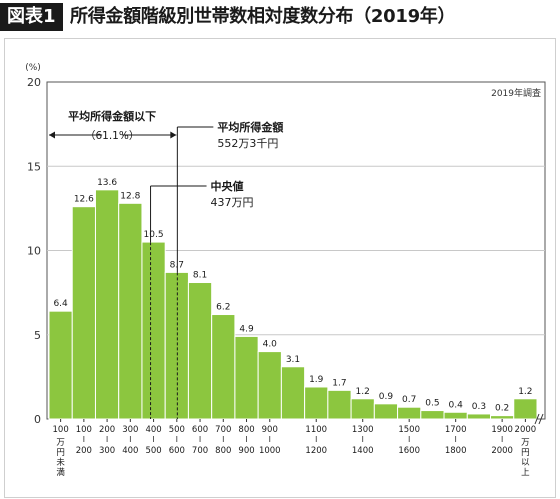 The width and height of the screenshot is (560, 499). What do you see at coordinates (386, 397) in the screenshot?
I see `bar-value-label: 0.9` at bounding box center [386, 397].